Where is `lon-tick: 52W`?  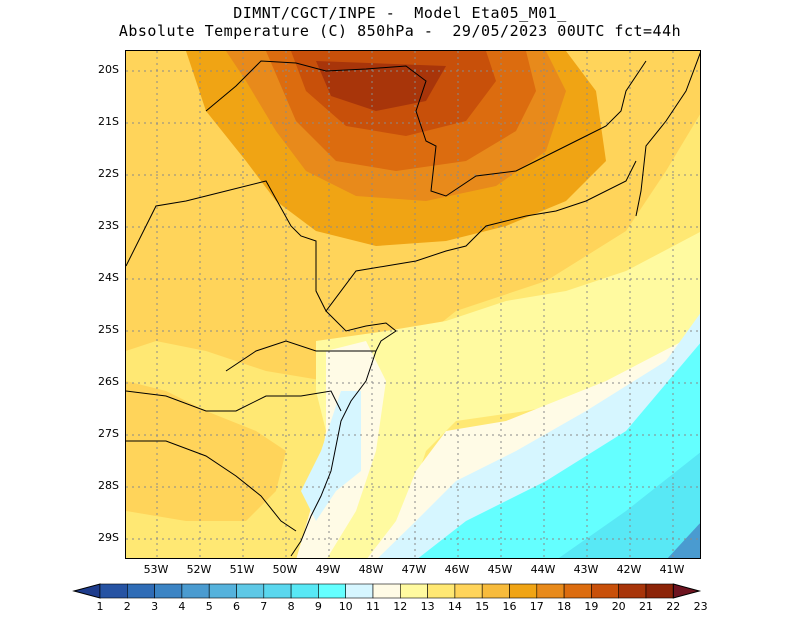
lon-tick: 52W is located at coordinates (199, 569).